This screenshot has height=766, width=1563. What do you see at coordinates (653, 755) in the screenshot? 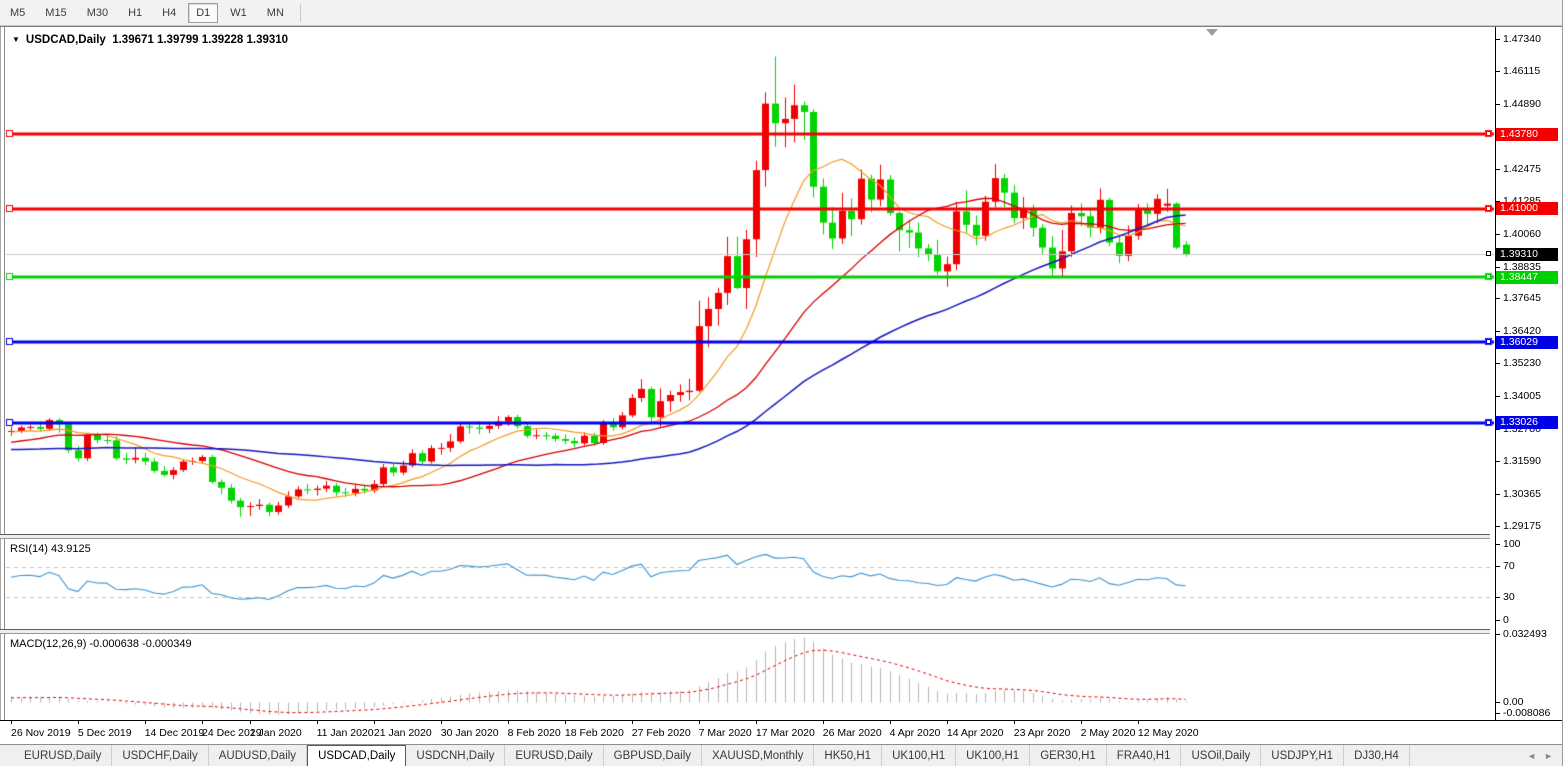
I see `chart-tab-gbpusd-daily: GBPUSD,Daily` at bounding box center [653, 755].